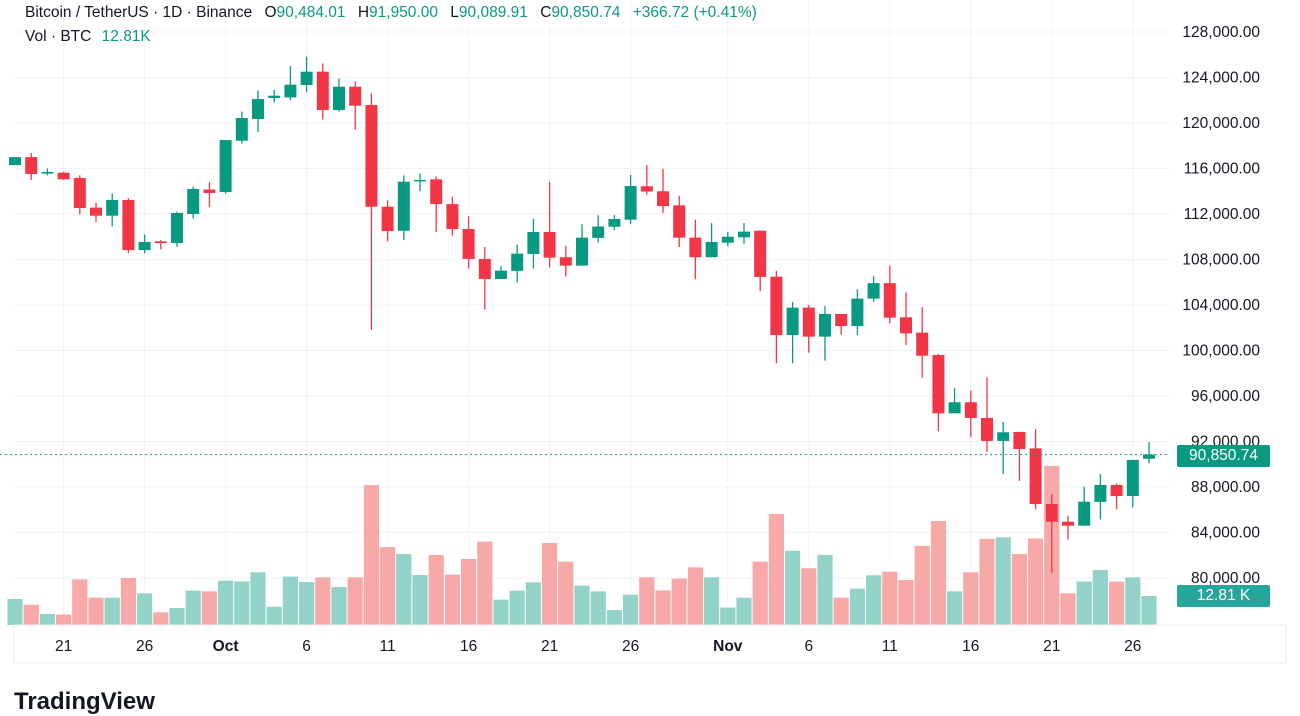  I want to click on symbol-title: Bitcoin / TetherUS · 1D · Binance, so click(139, 12).